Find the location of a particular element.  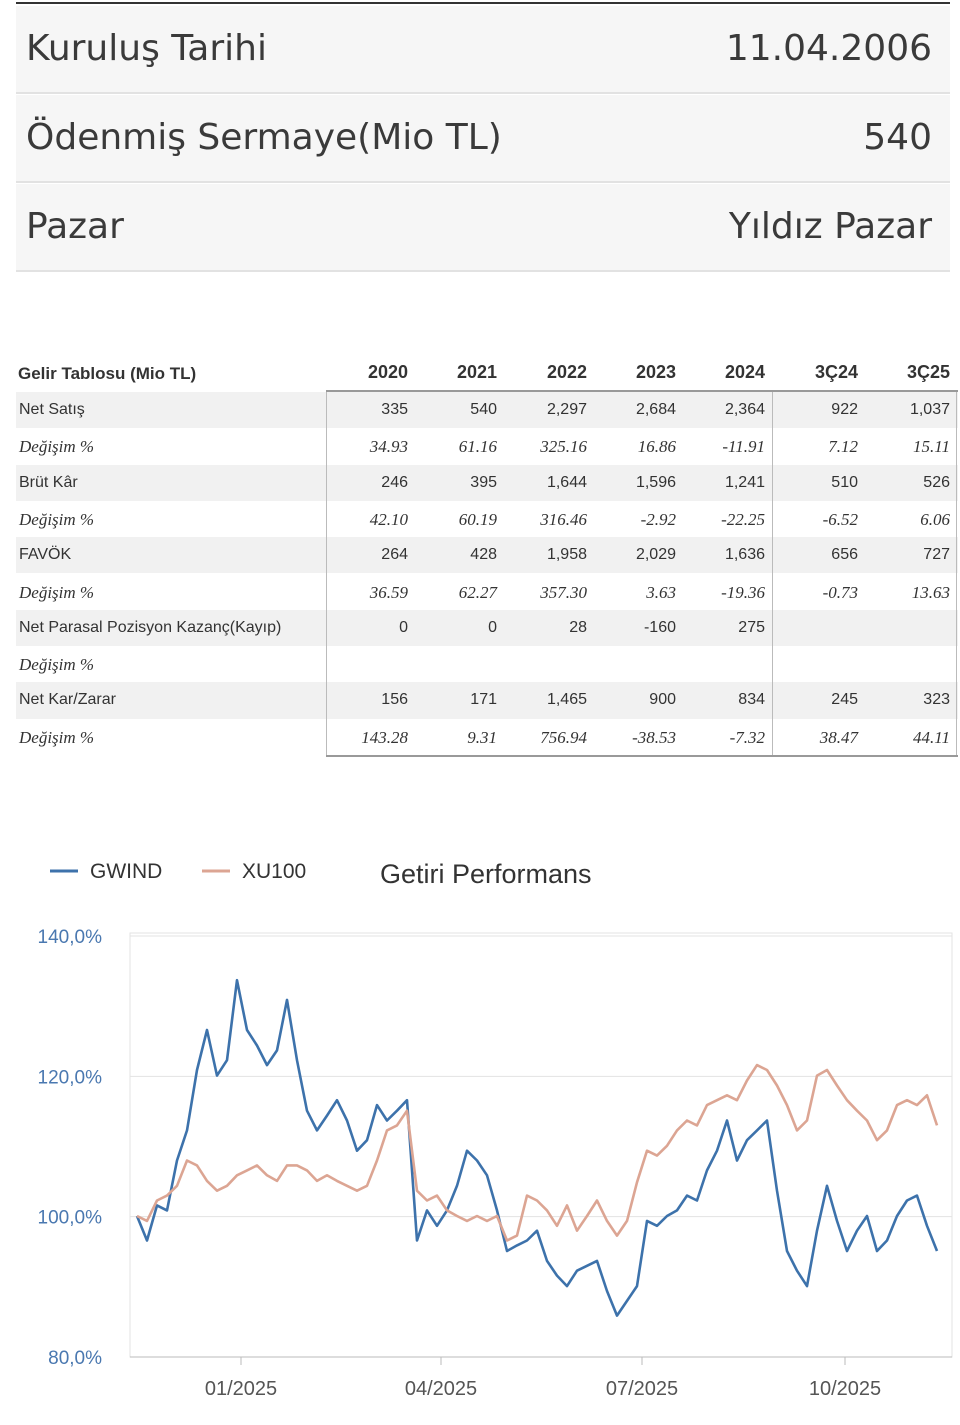

y-tick-label: 140,0% is located at coordinates (70, 937).